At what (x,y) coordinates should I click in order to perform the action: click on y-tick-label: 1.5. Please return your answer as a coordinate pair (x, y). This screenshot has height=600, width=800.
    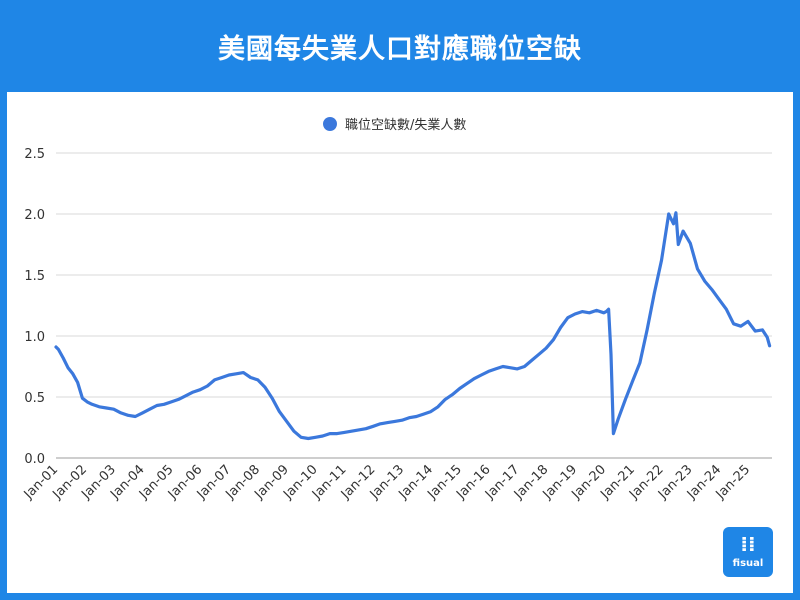
    Looking at the image, I should click on (34, 276).